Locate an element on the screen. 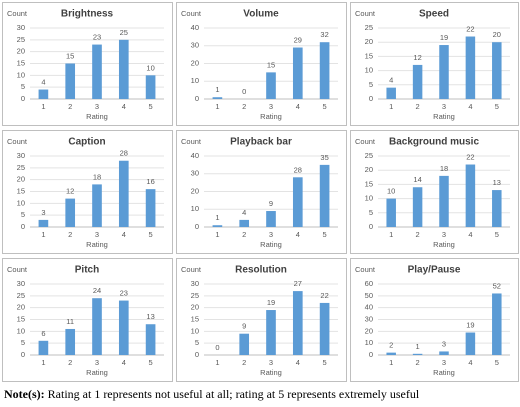 The image size is (520, 407). data-label: 22 is located at coordinates (470, 157).